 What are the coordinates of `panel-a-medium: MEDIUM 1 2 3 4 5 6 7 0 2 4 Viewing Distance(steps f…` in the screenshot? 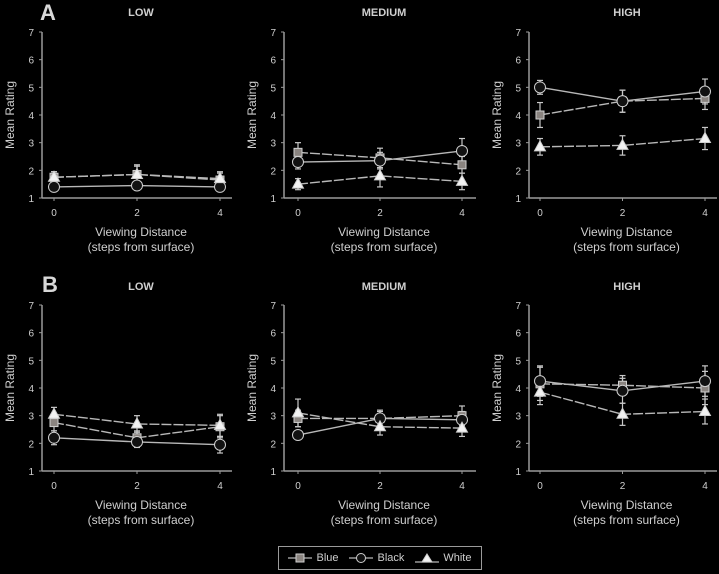 It's located at (360, 130).